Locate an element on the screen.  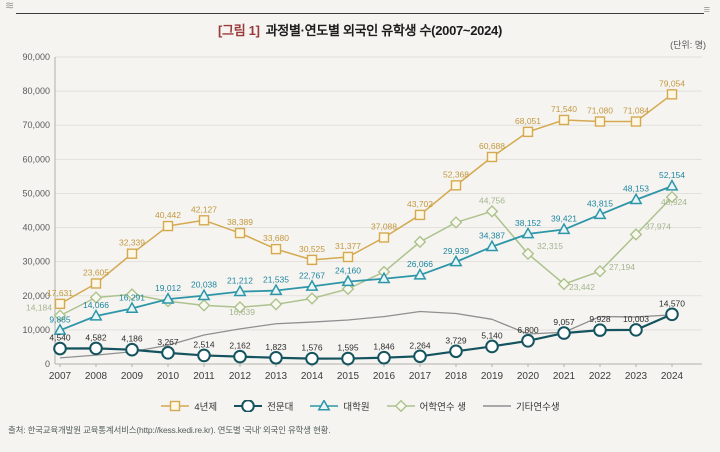
svg-text: 79,054 is located at coordinates (672, 83).